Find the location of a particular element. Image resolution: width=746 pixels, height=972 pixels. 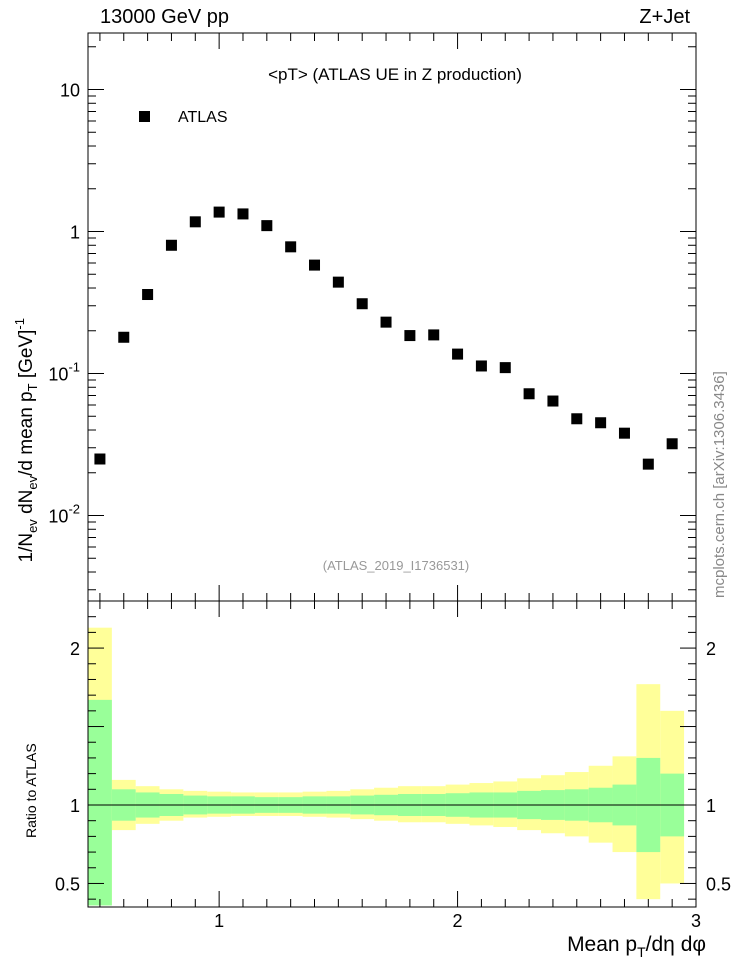

x-tick-label: 2 is located at coordinates (458, 921).